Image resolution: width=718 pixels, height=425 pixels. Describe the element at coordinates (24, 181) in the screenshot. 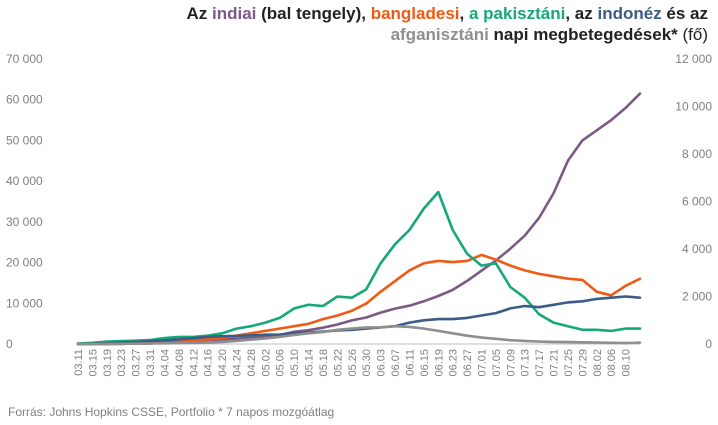

I see `left-tick-label: 40 000` at that location.